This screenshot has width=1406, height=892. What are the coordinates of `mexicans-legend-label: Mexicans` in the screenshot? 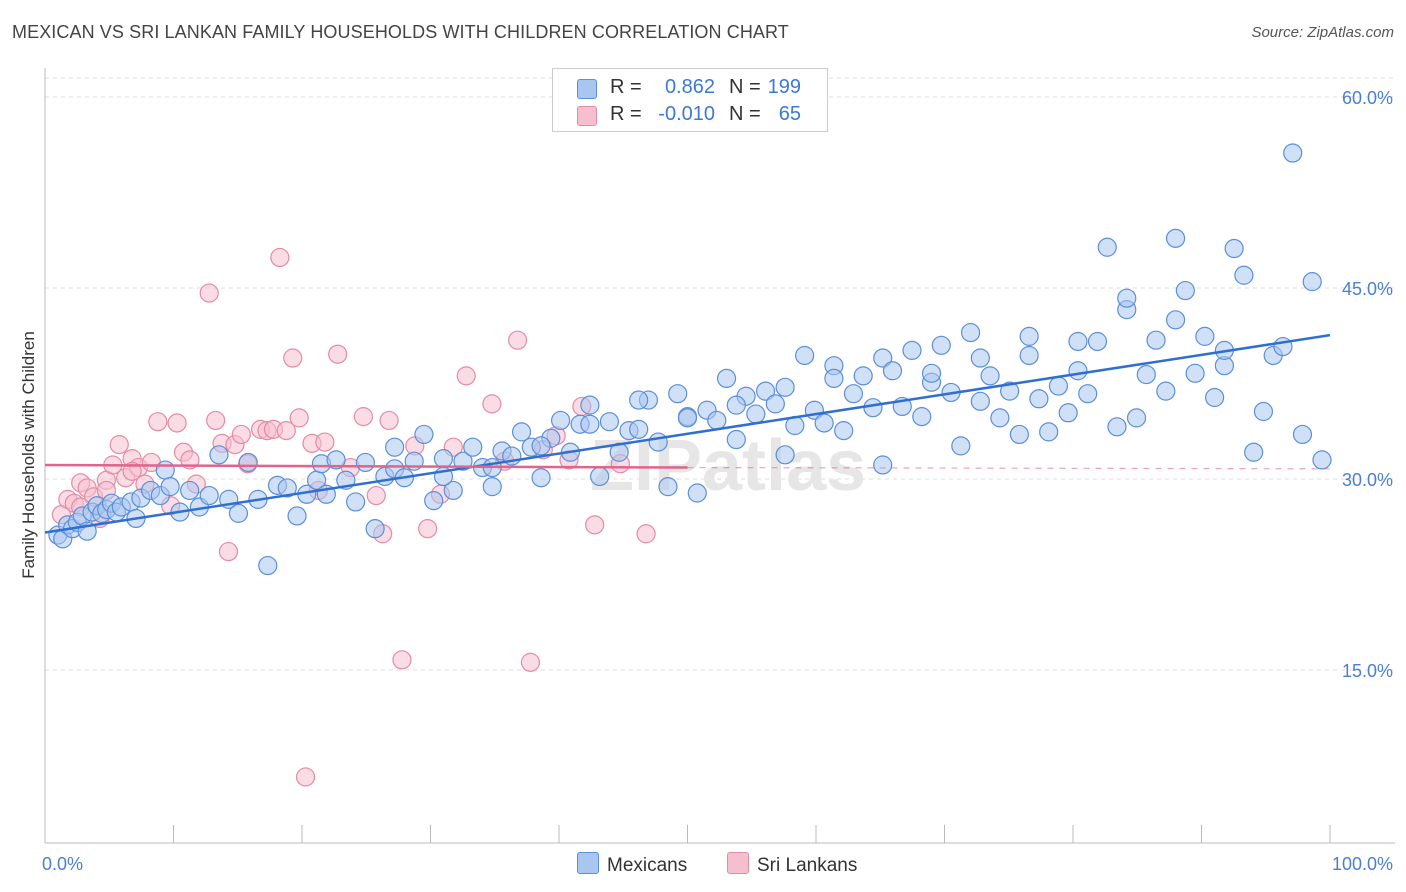 It's located at (647, 865).